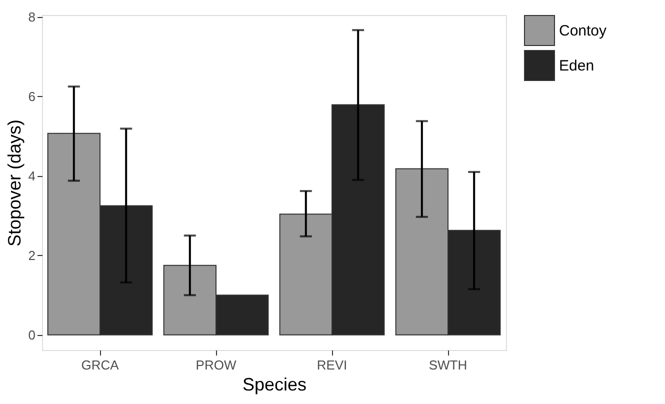  What do you see at coordinates (32, 16) in the screenshot?
I see `y-tick-label: 8` at bounding box center [32, 16].